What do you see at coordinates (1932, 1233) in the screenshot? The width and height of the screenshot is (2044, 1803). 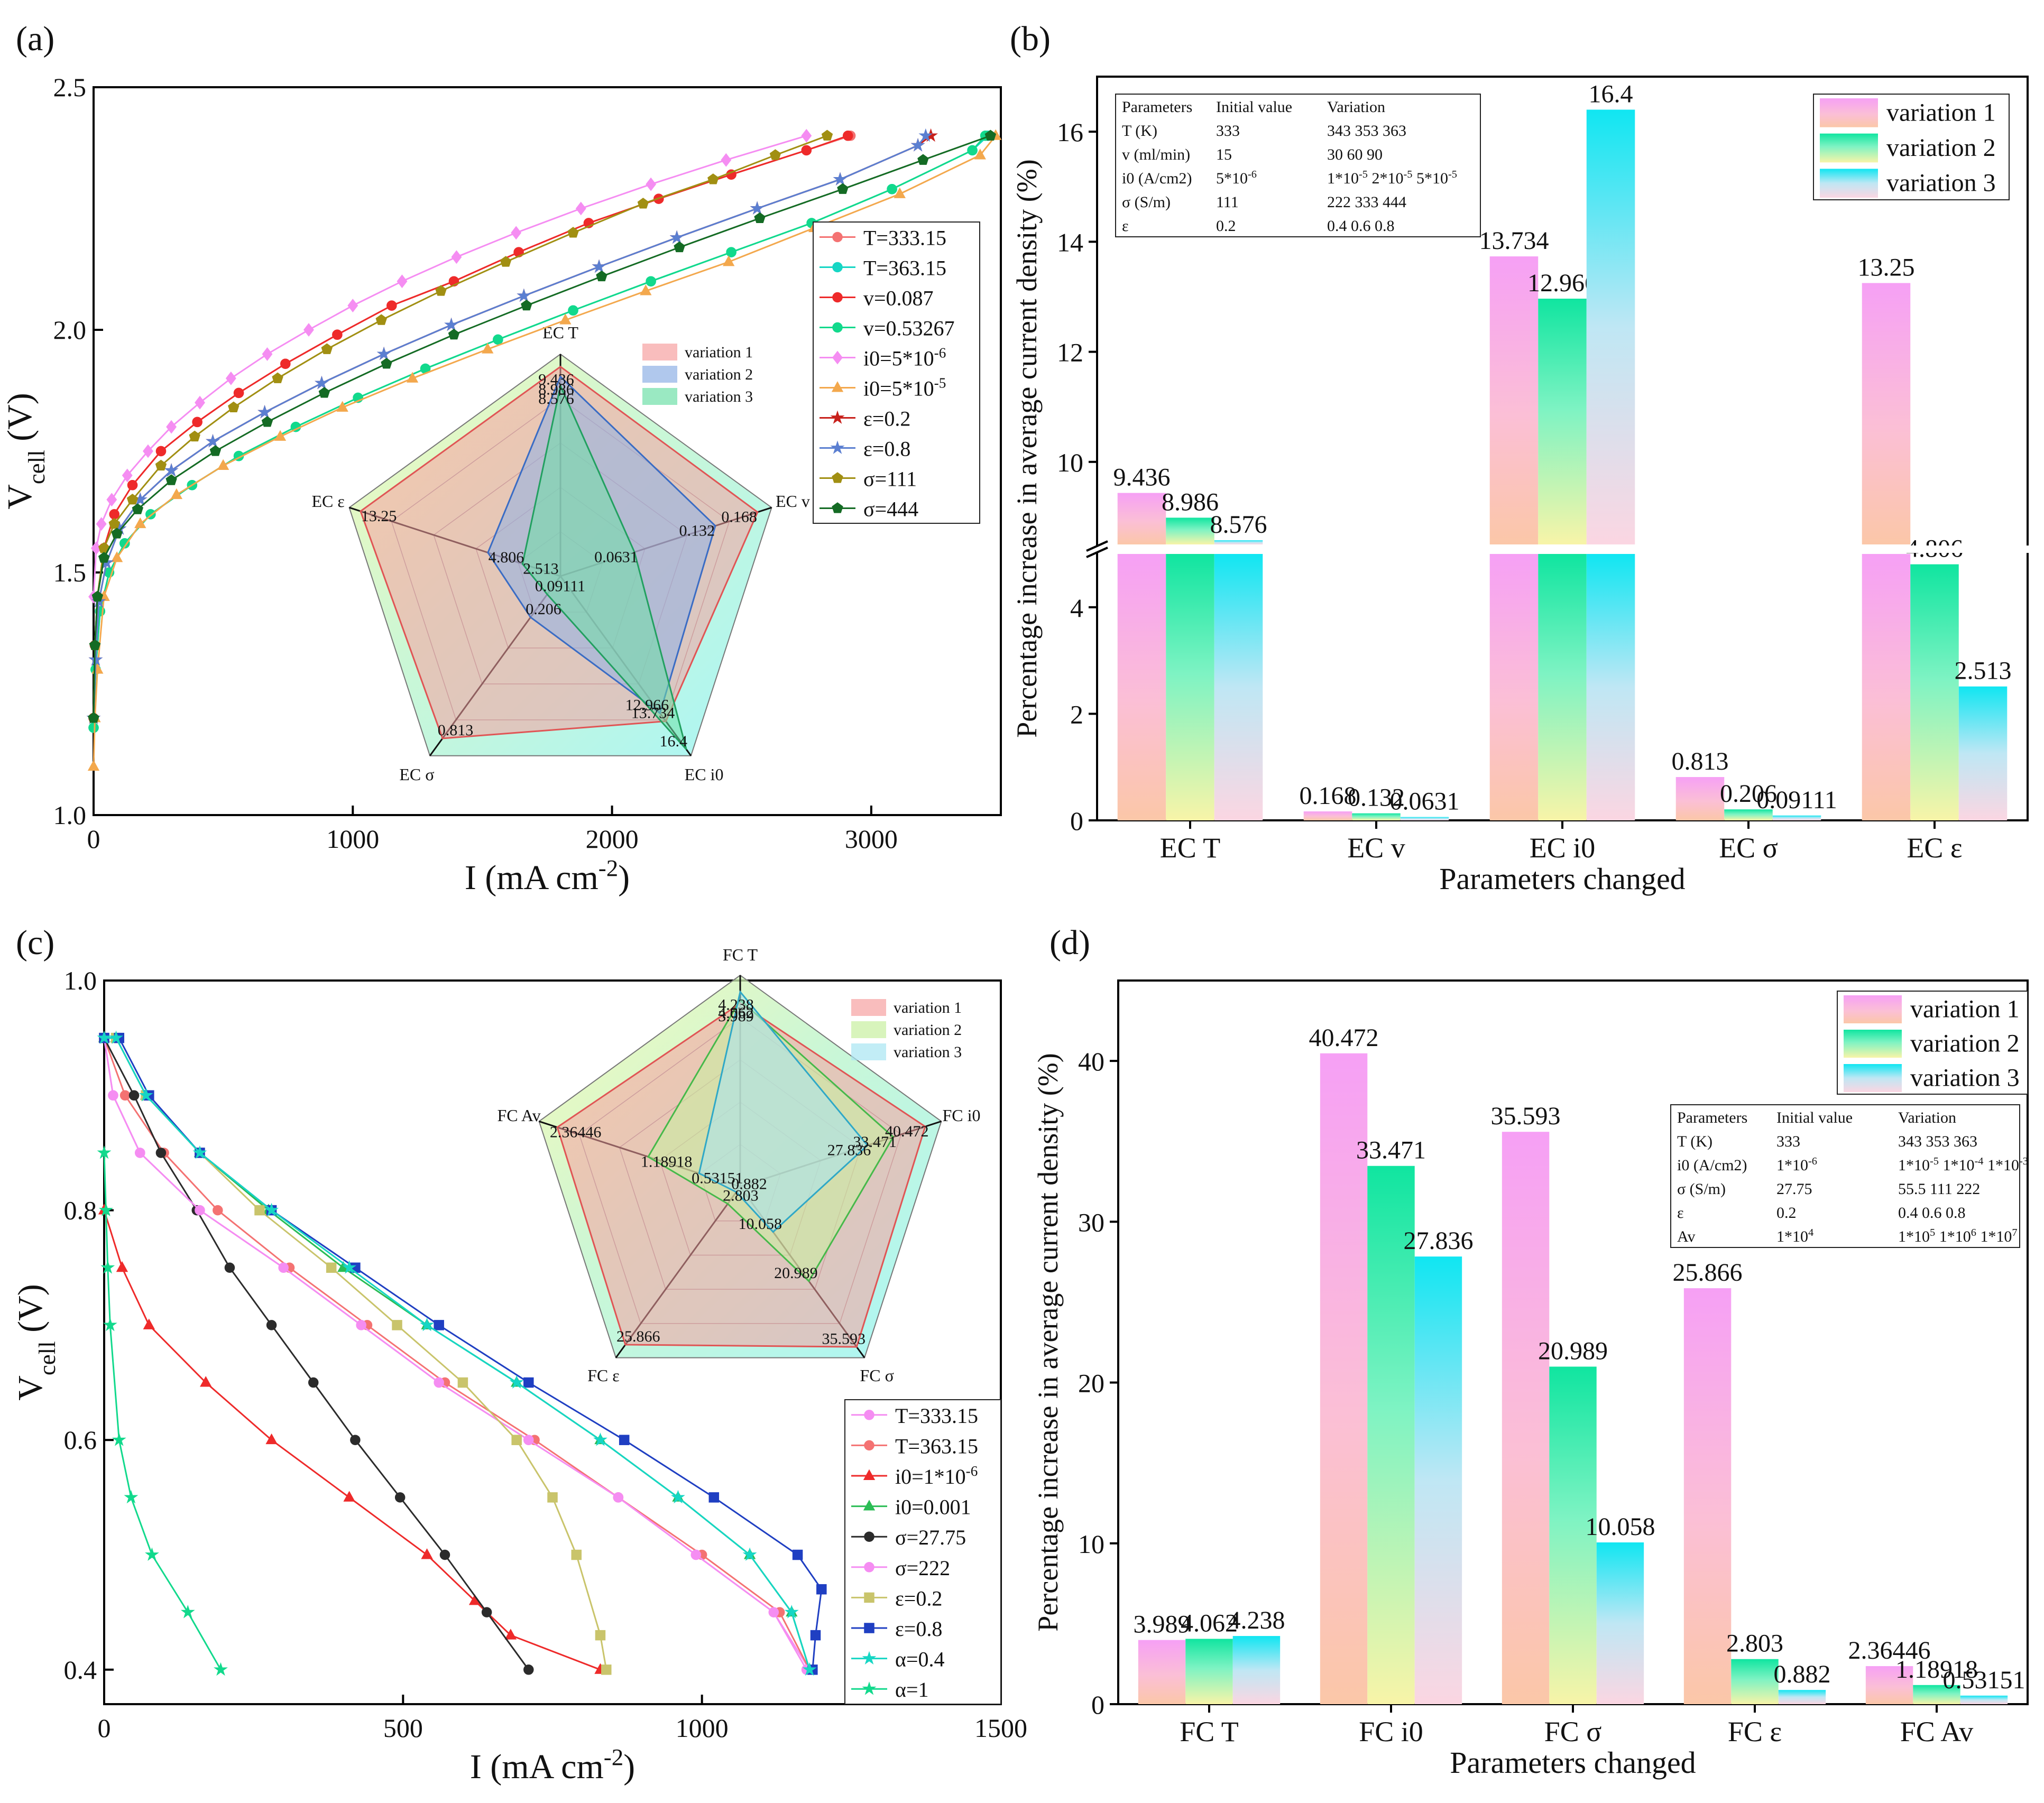 I see `superscript: 5` at bounding box center [1932, 1233].